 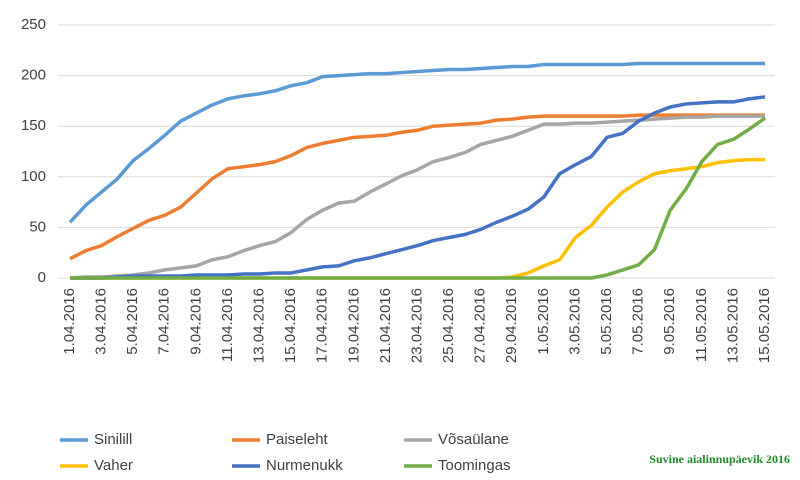 I want to click on x-tick-label: 3.04.2016, so click(x=101, y=321).